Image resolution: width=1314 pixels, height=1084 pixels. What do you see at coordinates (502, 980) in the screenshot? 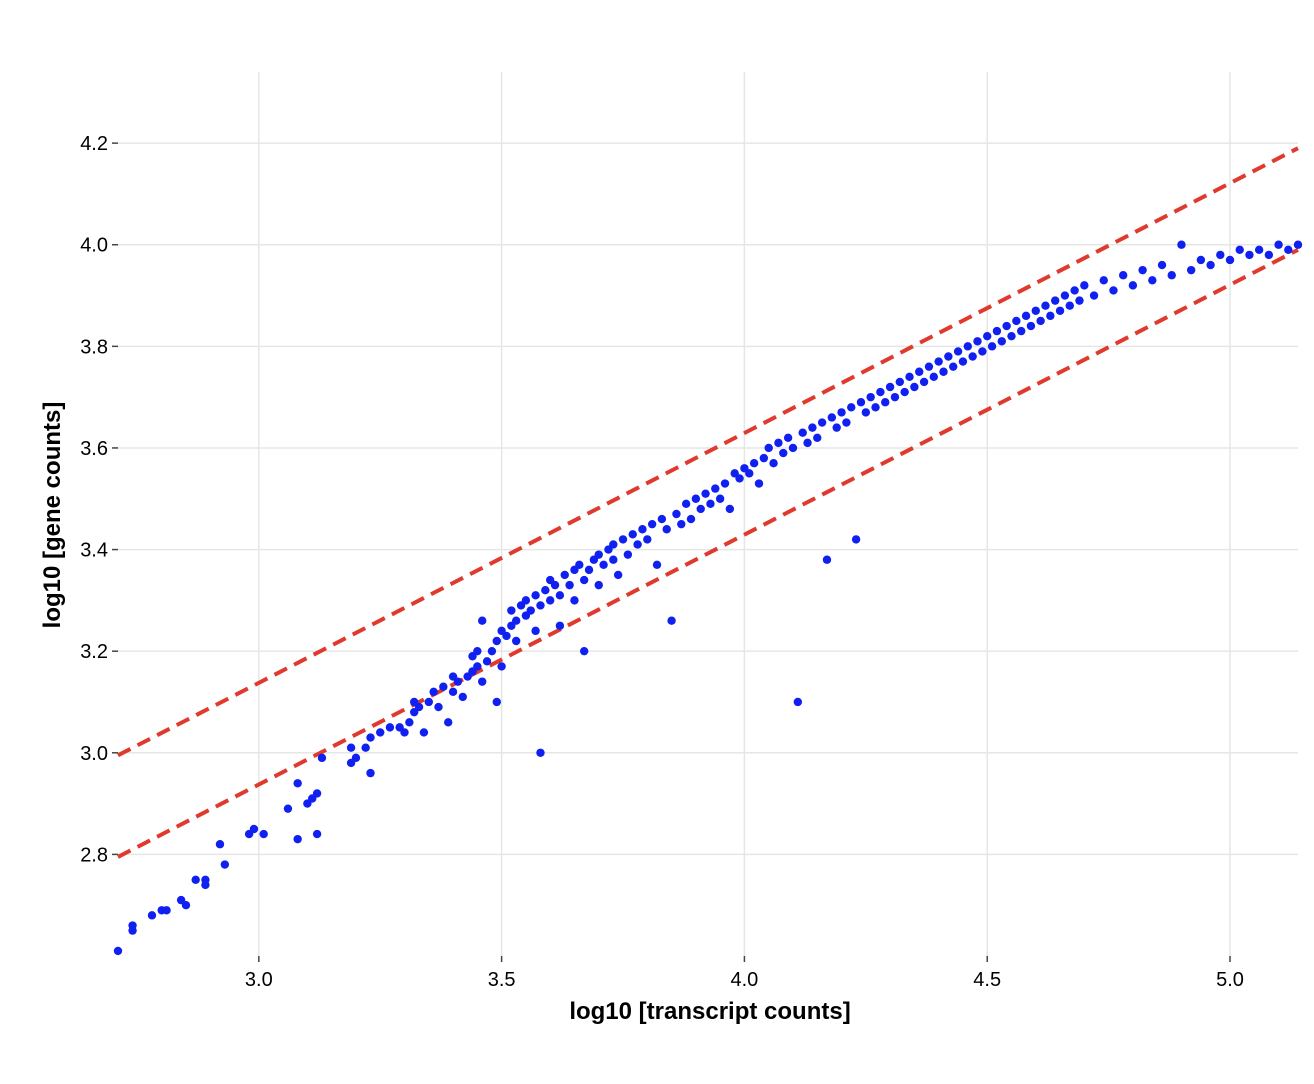
I see `x-tick-label: 3.5` at bounding box center [502, 980].